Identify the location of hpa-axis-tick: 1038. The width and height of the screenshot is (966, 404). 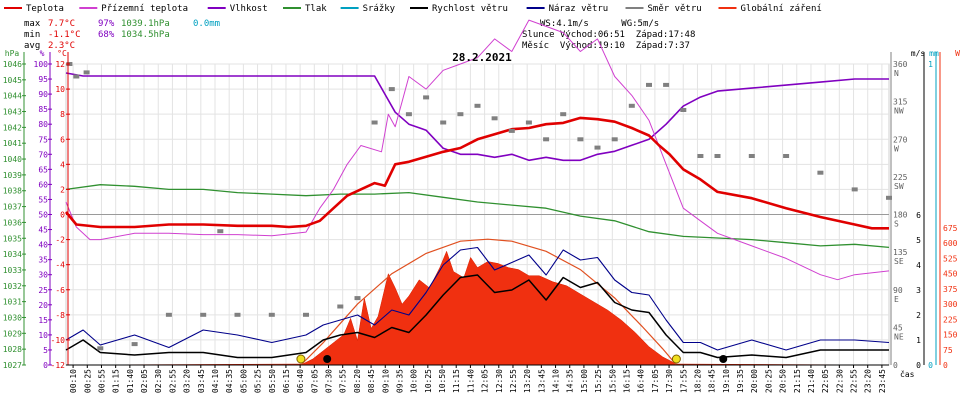
(12, 191).